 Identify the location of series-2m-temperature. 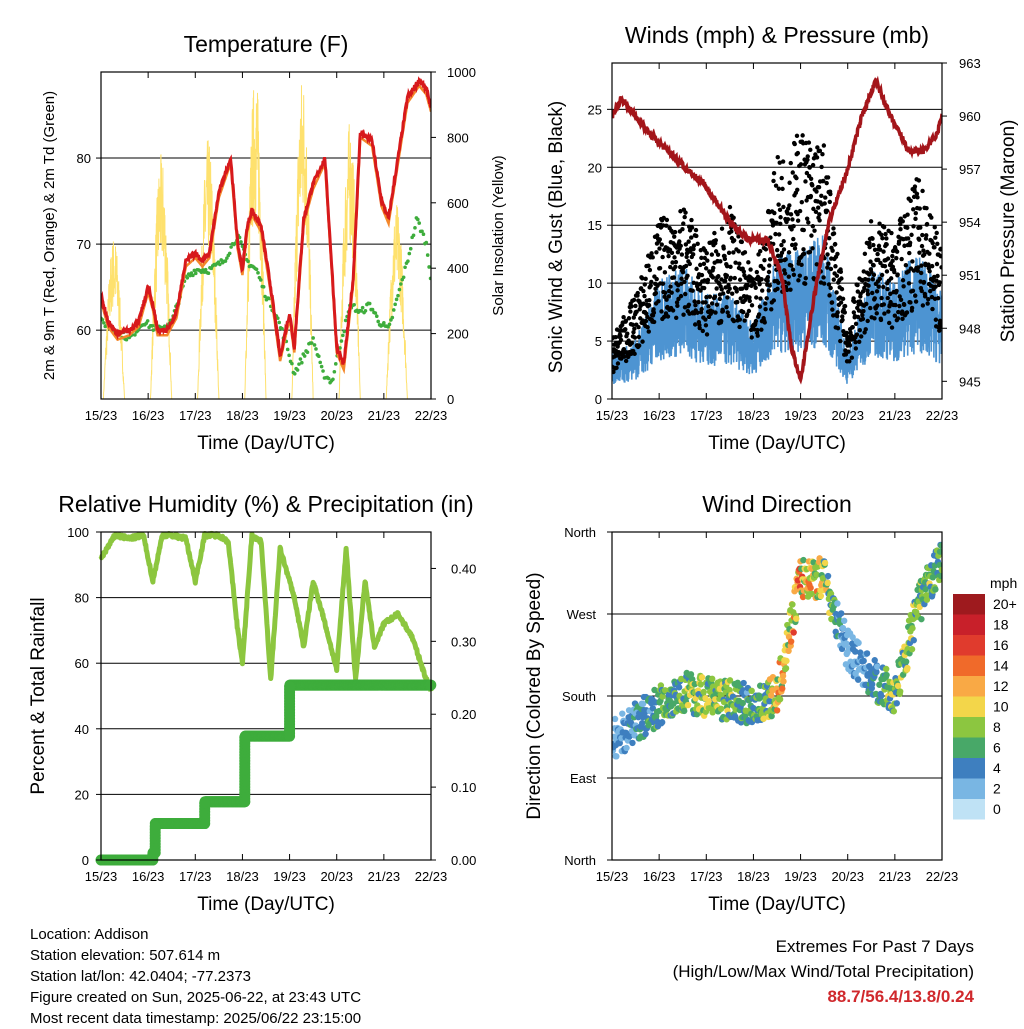
(266, 220).